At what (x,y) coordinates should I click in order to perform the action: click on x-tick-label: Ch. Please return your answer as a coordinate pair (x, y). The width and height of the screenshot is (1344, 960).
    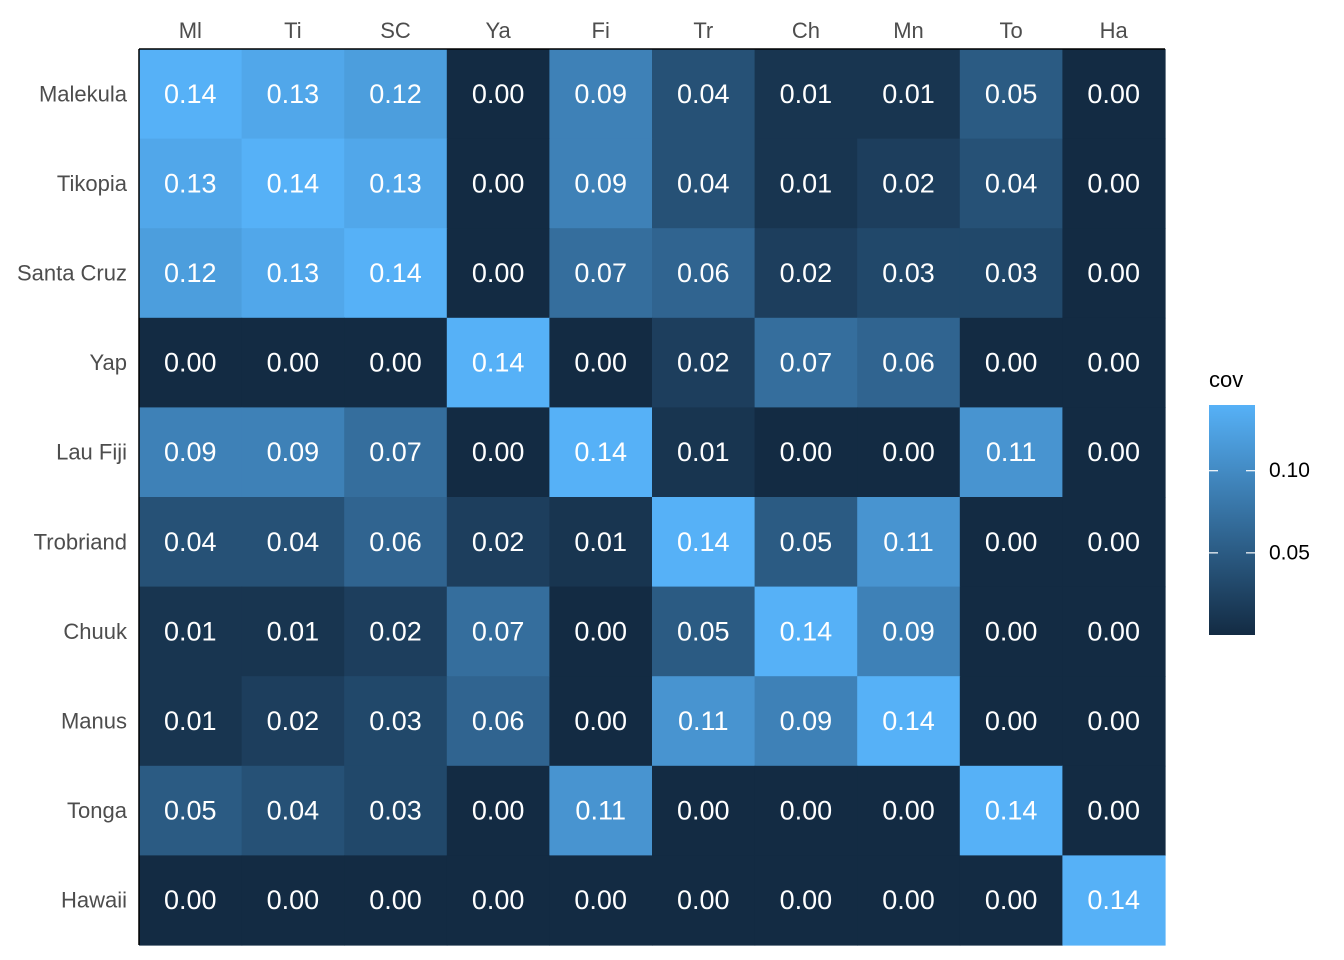
    Looking at the image, I should click on (806, 30).